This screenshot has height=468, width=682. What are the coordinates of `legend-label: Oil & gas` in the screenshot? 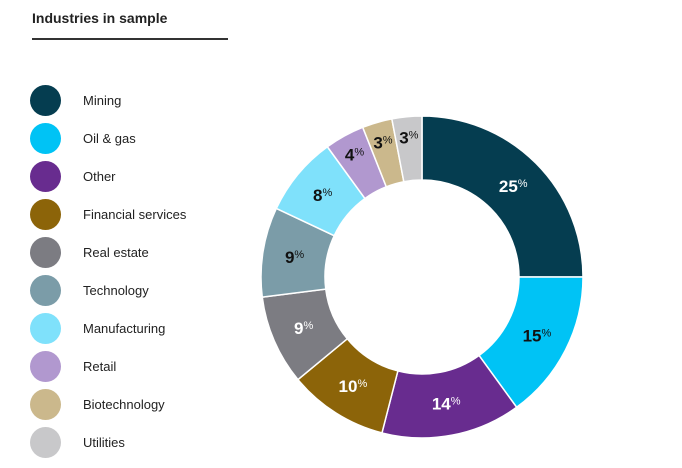 It's located at (109, 138).